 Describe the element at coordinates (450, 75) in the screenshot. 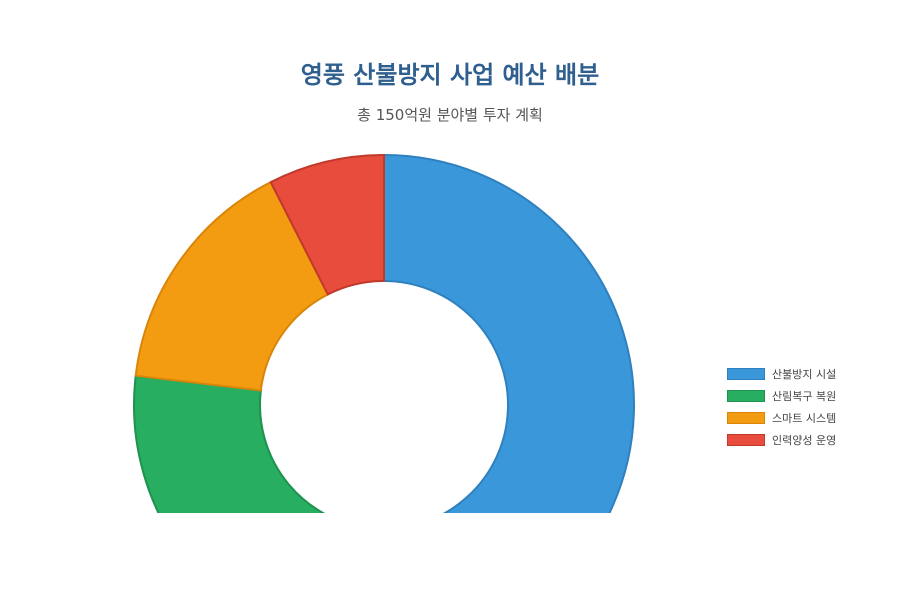

I see `chart-title: 영풍 산불방지 사업 예산 배분` at that location.